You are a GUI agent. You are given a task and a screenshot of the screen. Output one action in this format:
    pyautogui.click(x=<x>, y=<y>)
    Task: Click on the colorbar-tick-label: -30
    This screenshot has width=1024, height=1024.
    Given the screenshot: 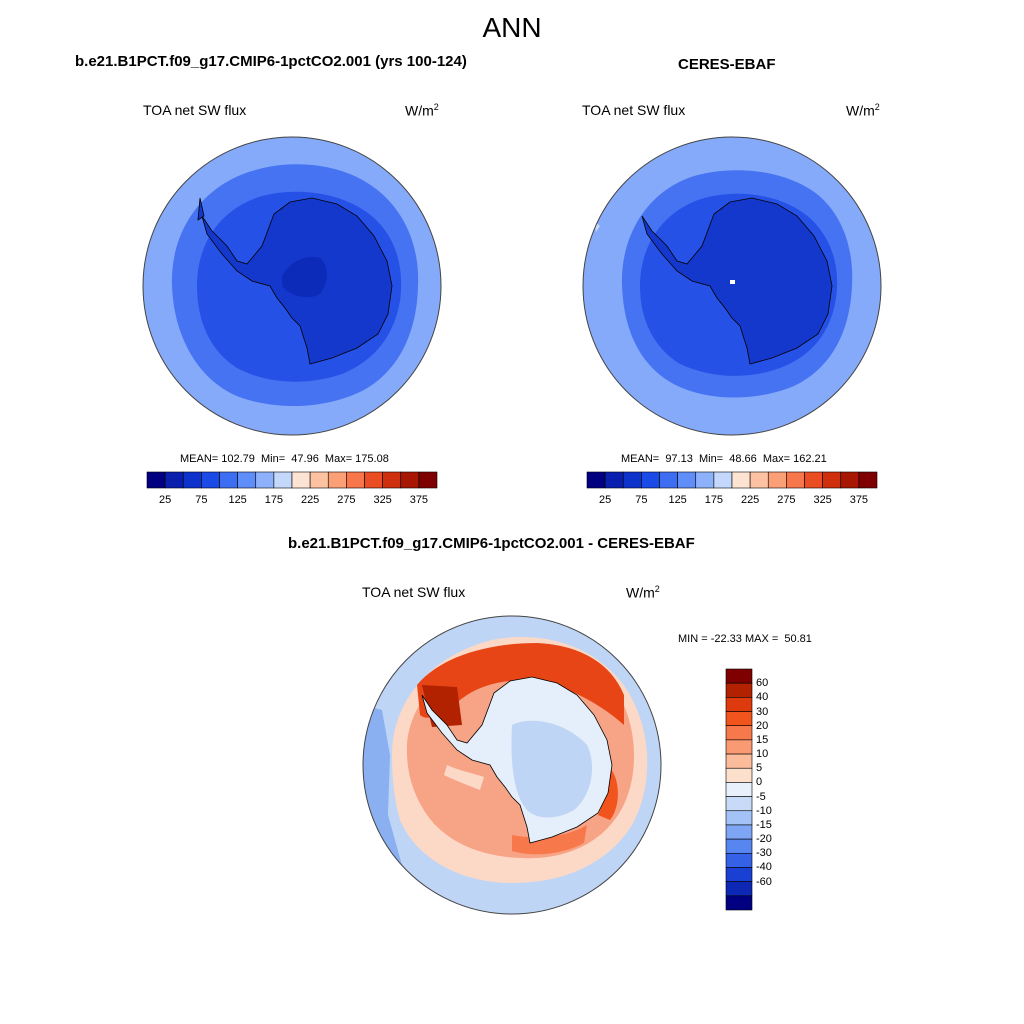 What is the action you would take?
    pyautogui.click(x=764, y=853)
    